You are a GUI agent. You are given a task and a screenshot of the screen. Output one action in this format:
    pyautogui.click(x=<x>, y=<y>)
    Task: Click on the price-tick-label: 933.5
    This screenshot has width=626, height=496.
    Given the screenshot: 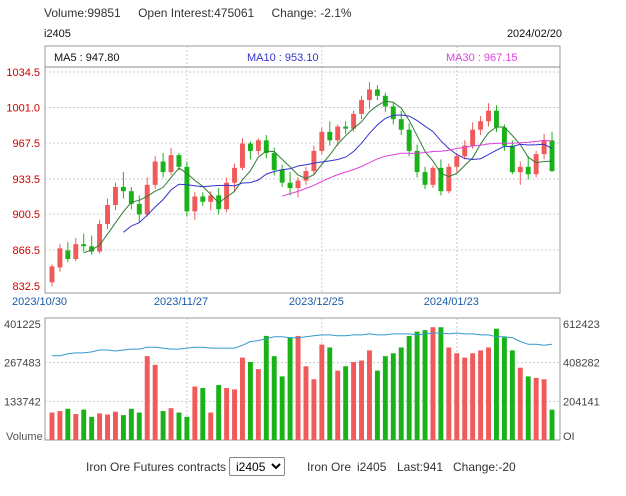 What is the action you would take?
    pyautogui.click(x=26, y=180)
    